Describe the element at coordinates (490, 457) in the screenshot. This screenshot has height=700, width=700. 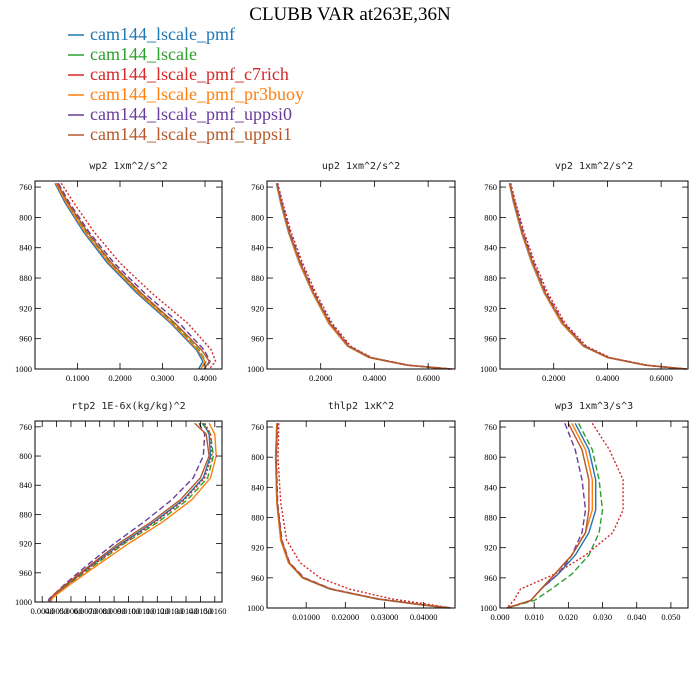
I see `ytick-label-5-1: 800` at that location.